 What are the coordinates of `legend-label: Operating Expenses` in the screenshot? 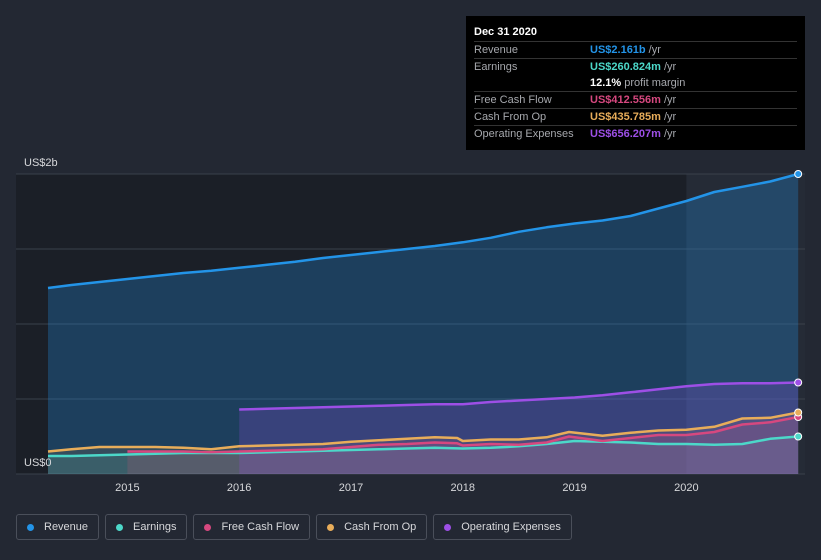 It's located at (511, 527).